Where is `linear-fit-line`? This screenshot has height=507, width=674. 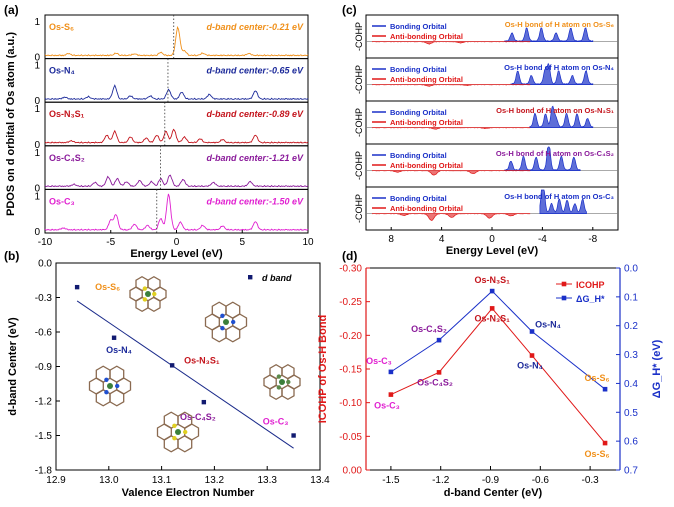 linear-fit-line is located at coordinates (185, 374).